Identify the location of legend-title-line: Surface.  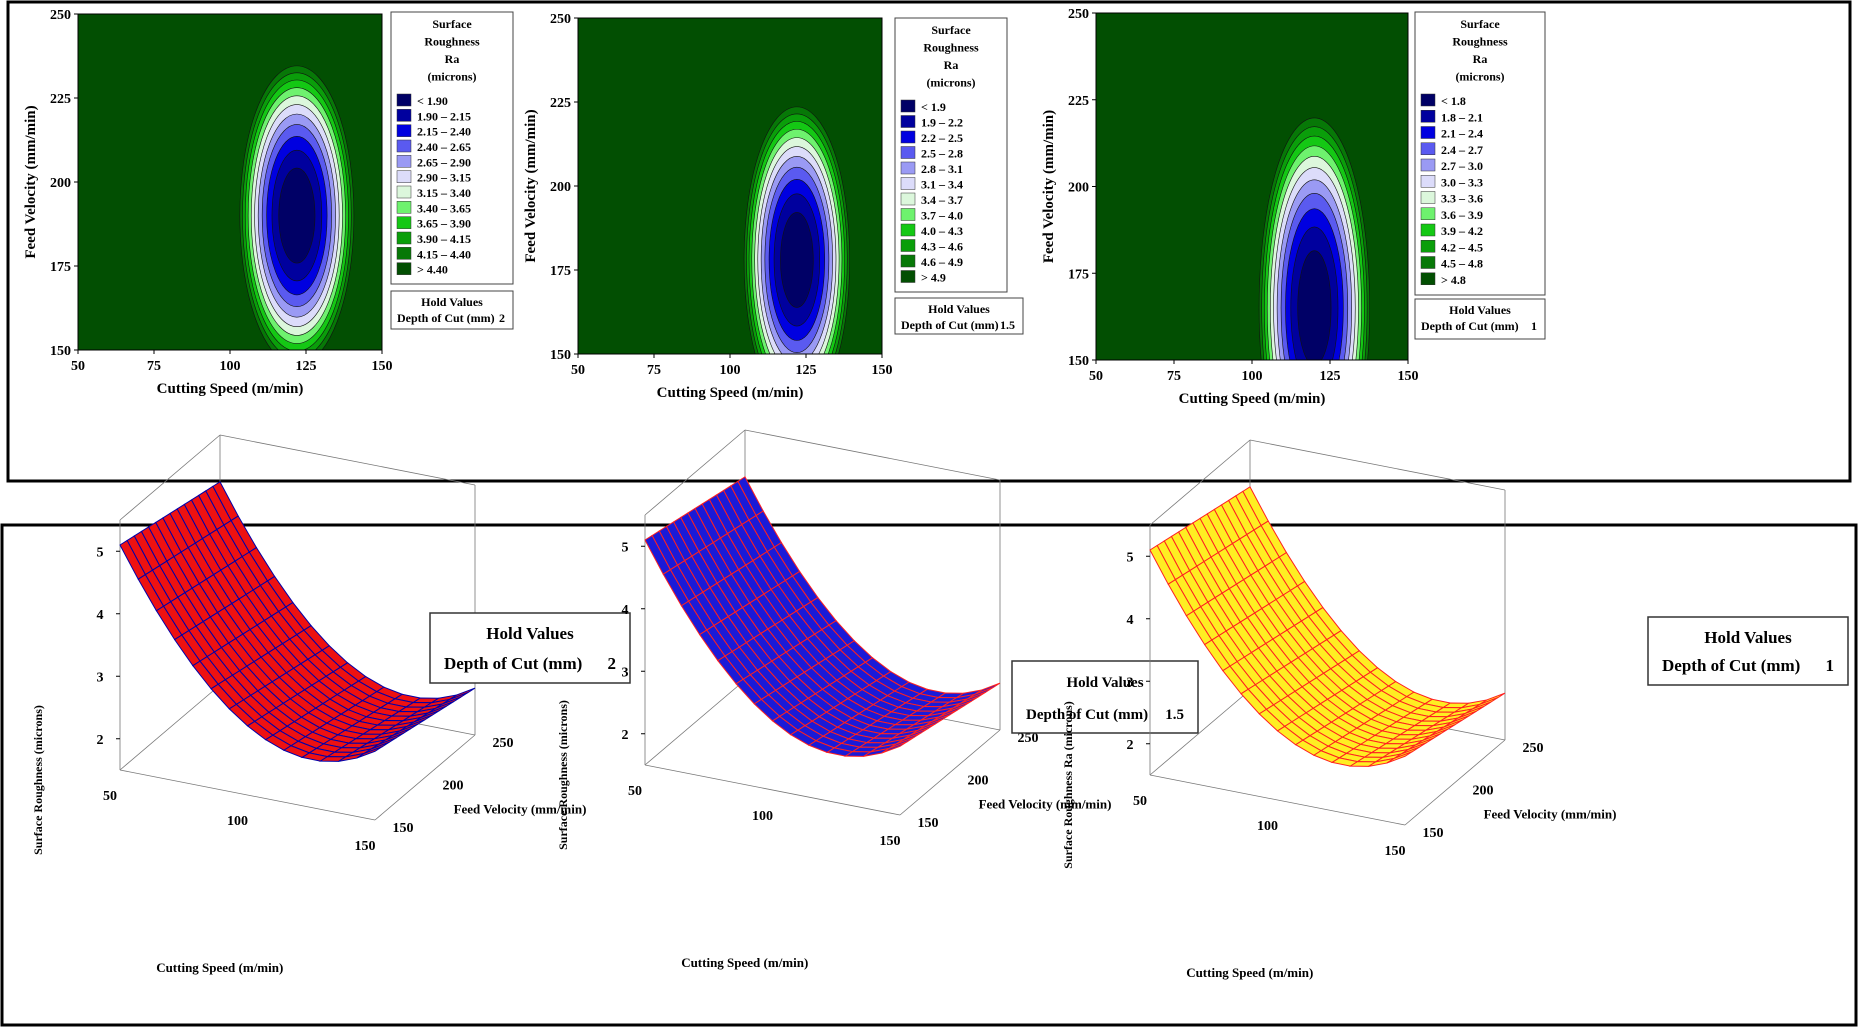
(1480, 24).